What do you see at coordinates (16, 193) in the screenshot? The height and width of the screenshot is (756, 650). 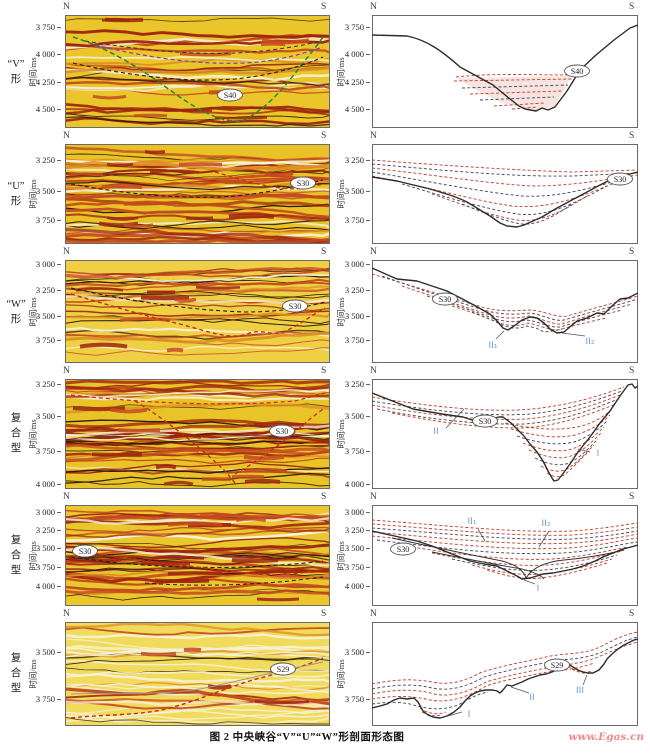 I see `profile-type-label: “U” 形` at bounding box center [16, 193].